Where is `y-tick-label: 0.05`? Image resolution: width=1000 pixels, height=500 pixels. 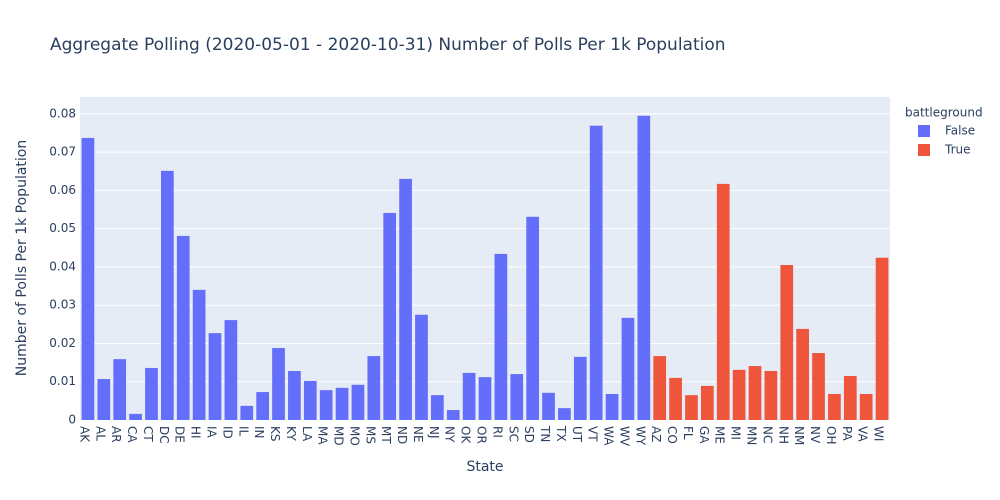
y-tick-label: 0.05 is located at coordinates (62, 228).